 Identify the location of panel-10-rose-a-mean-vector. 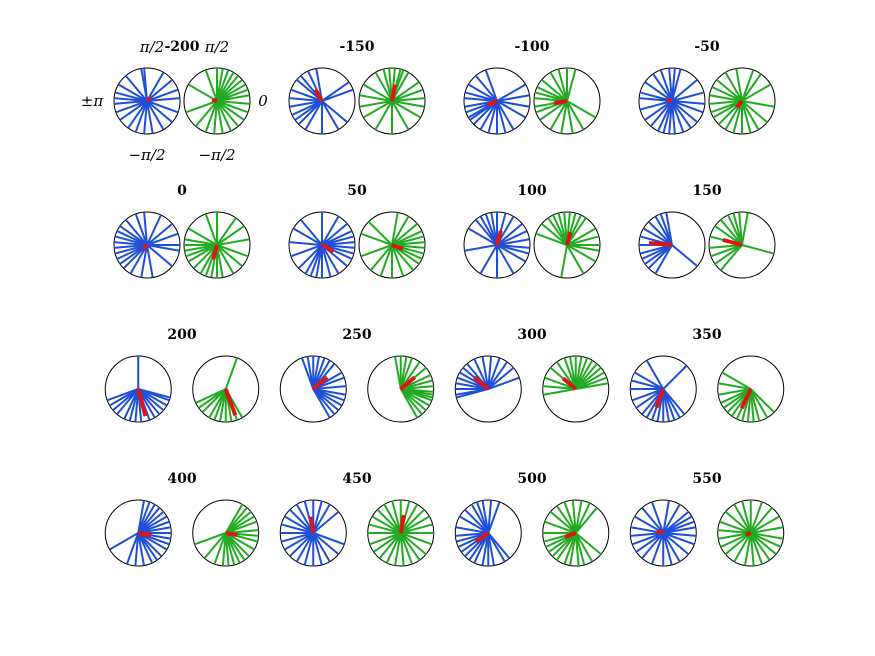
(481, 383).